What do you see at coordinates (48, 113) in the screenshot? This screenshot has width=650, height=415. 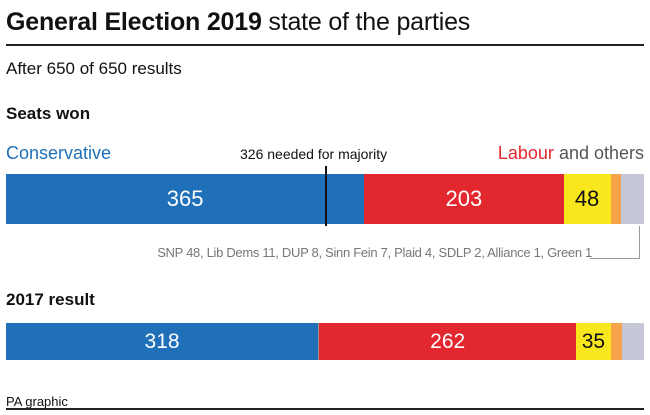 I see `seats-won-heading: Seats won` at bounding box center [48, 113].